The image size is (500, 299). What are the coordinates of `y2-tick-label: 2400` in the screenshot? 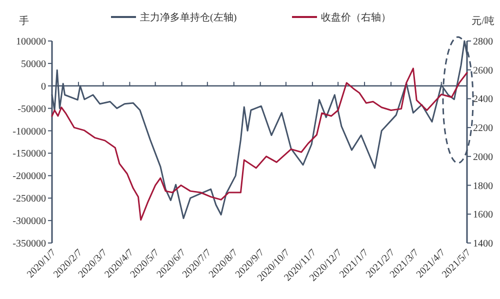 It's located at (483, 100).